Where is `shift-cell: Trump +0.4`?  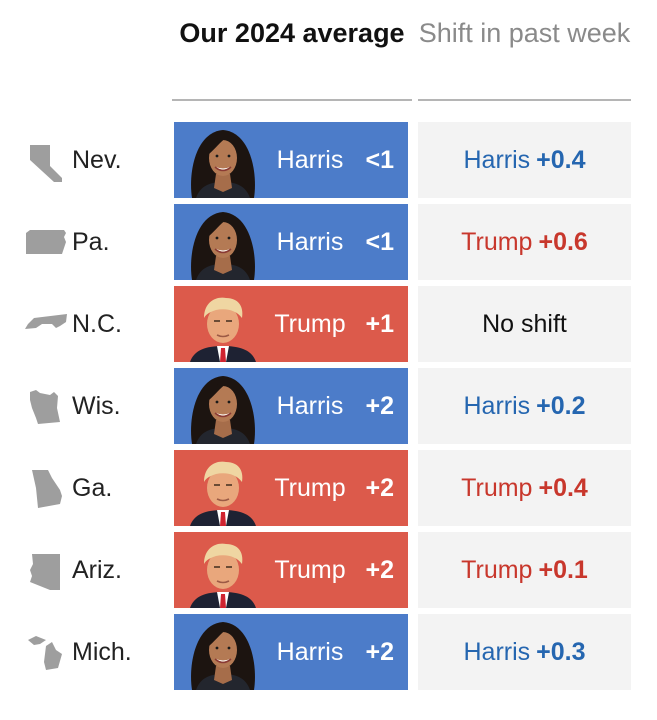 shift-cell: Trump +0.4 is located at coordinates (524, 488).